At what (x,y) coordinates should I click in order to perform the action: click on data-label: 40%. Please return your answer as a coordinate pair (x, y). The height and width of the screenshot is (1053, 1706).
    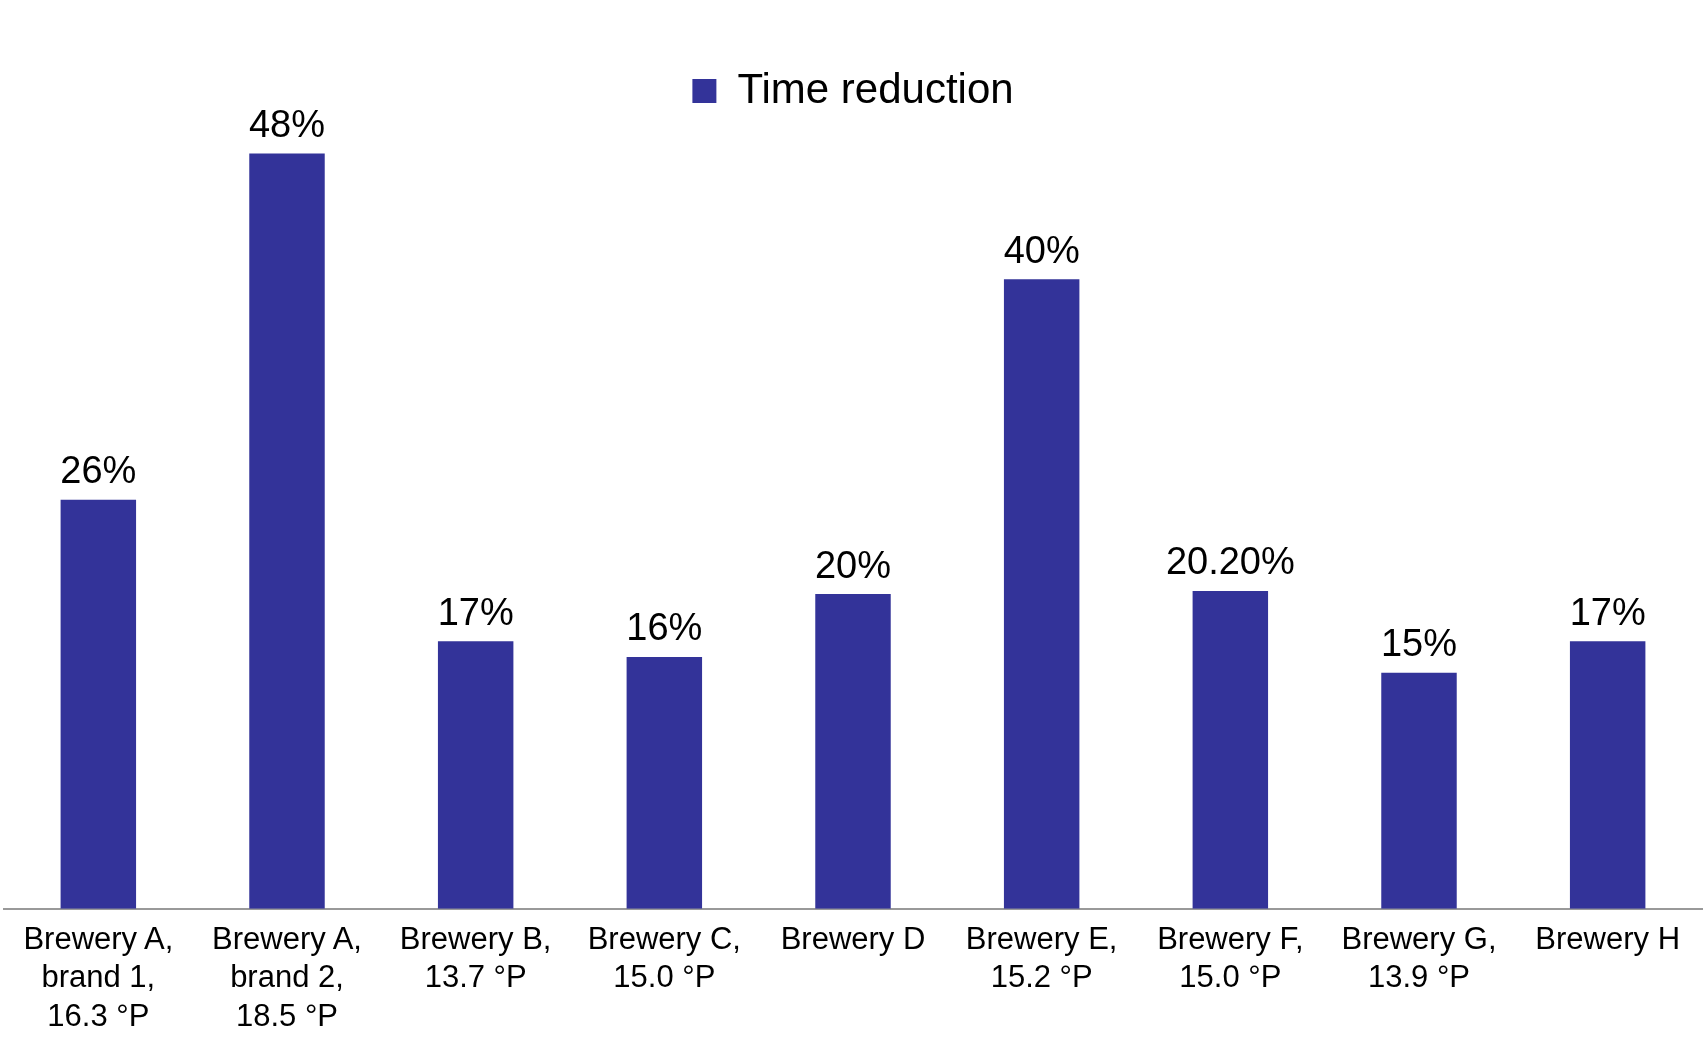
    Looking at the image, I should click on (1041, 249).